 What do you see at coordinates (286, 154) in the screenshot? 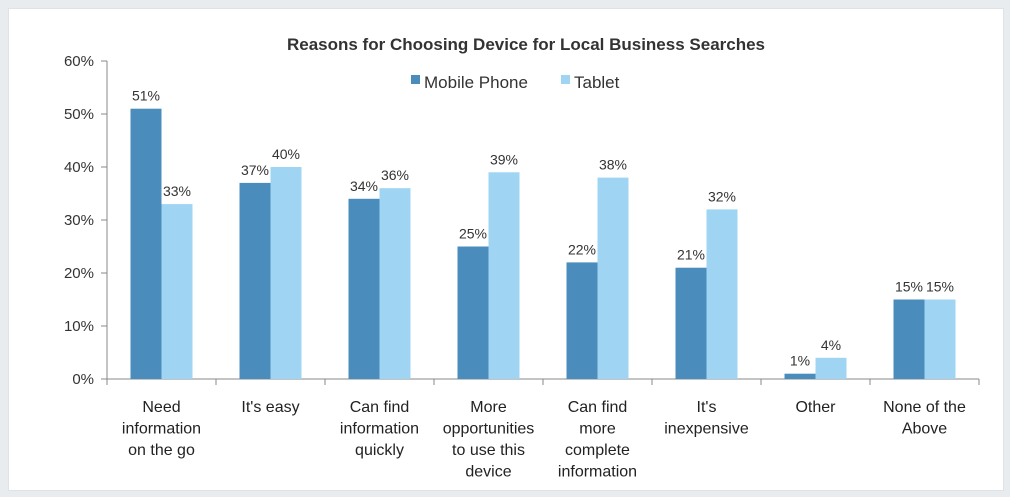
I see `value-label: 40%` at bounding box center [286, 154].